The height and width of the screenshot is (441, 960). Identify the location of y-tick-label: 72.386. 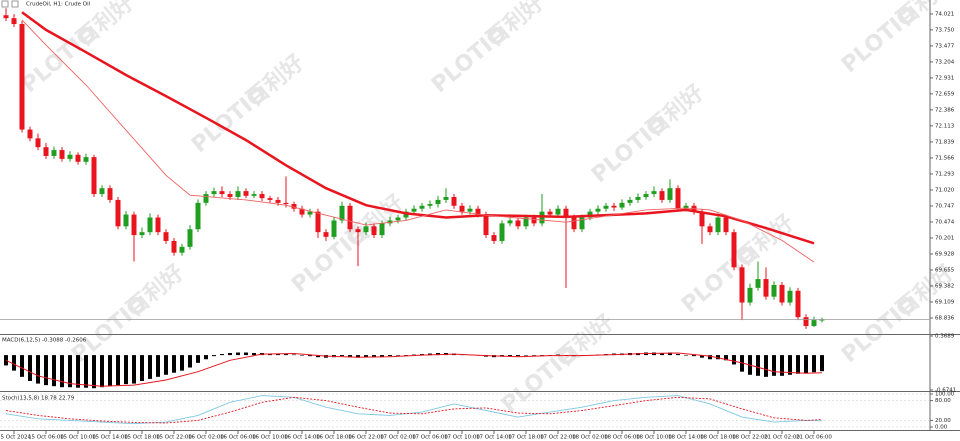
(945, 110).